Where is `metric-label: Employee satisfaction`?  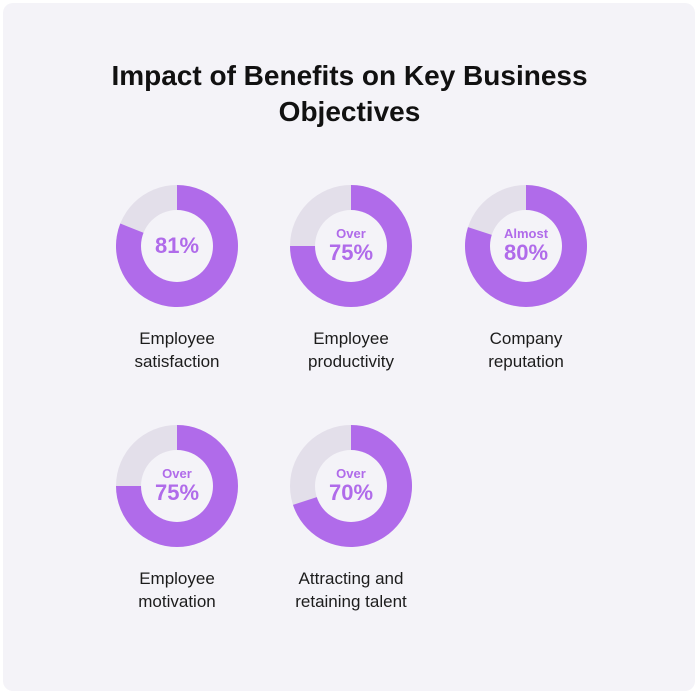 metric-label: Employee satisfaction is located at coordinates (177, 350).